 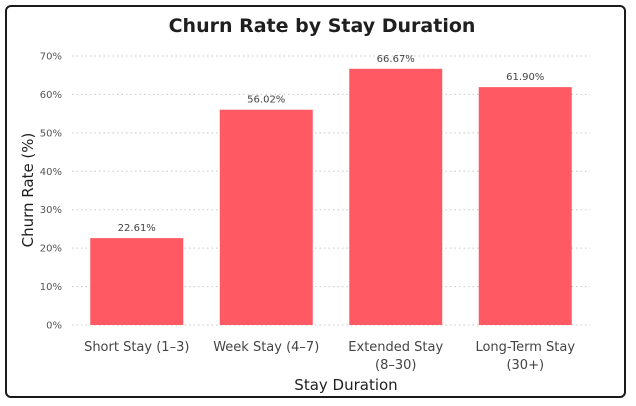 I want to click on data-label: 22.61%, so click(x=137, y=228).